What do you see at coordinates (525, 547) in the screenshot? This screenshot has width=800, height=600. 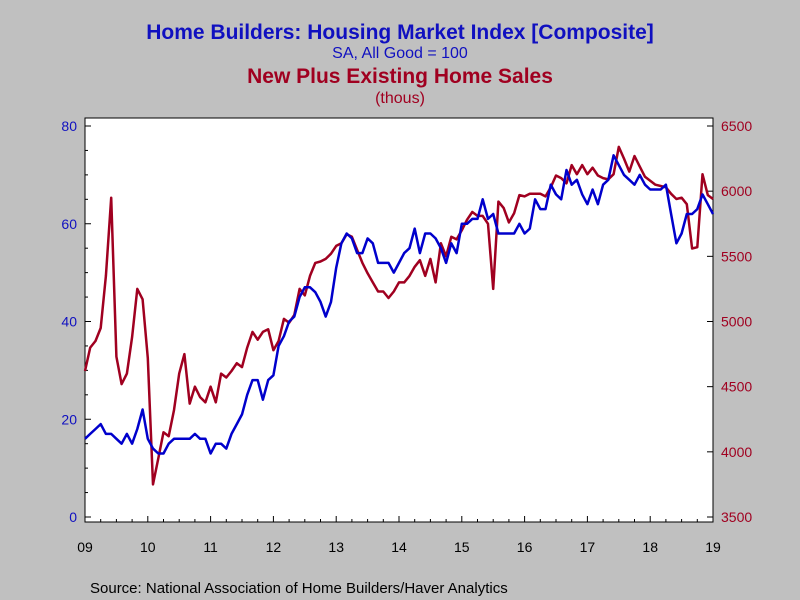 I see `x-tick-label: 16` at bounding box center [525, 547].